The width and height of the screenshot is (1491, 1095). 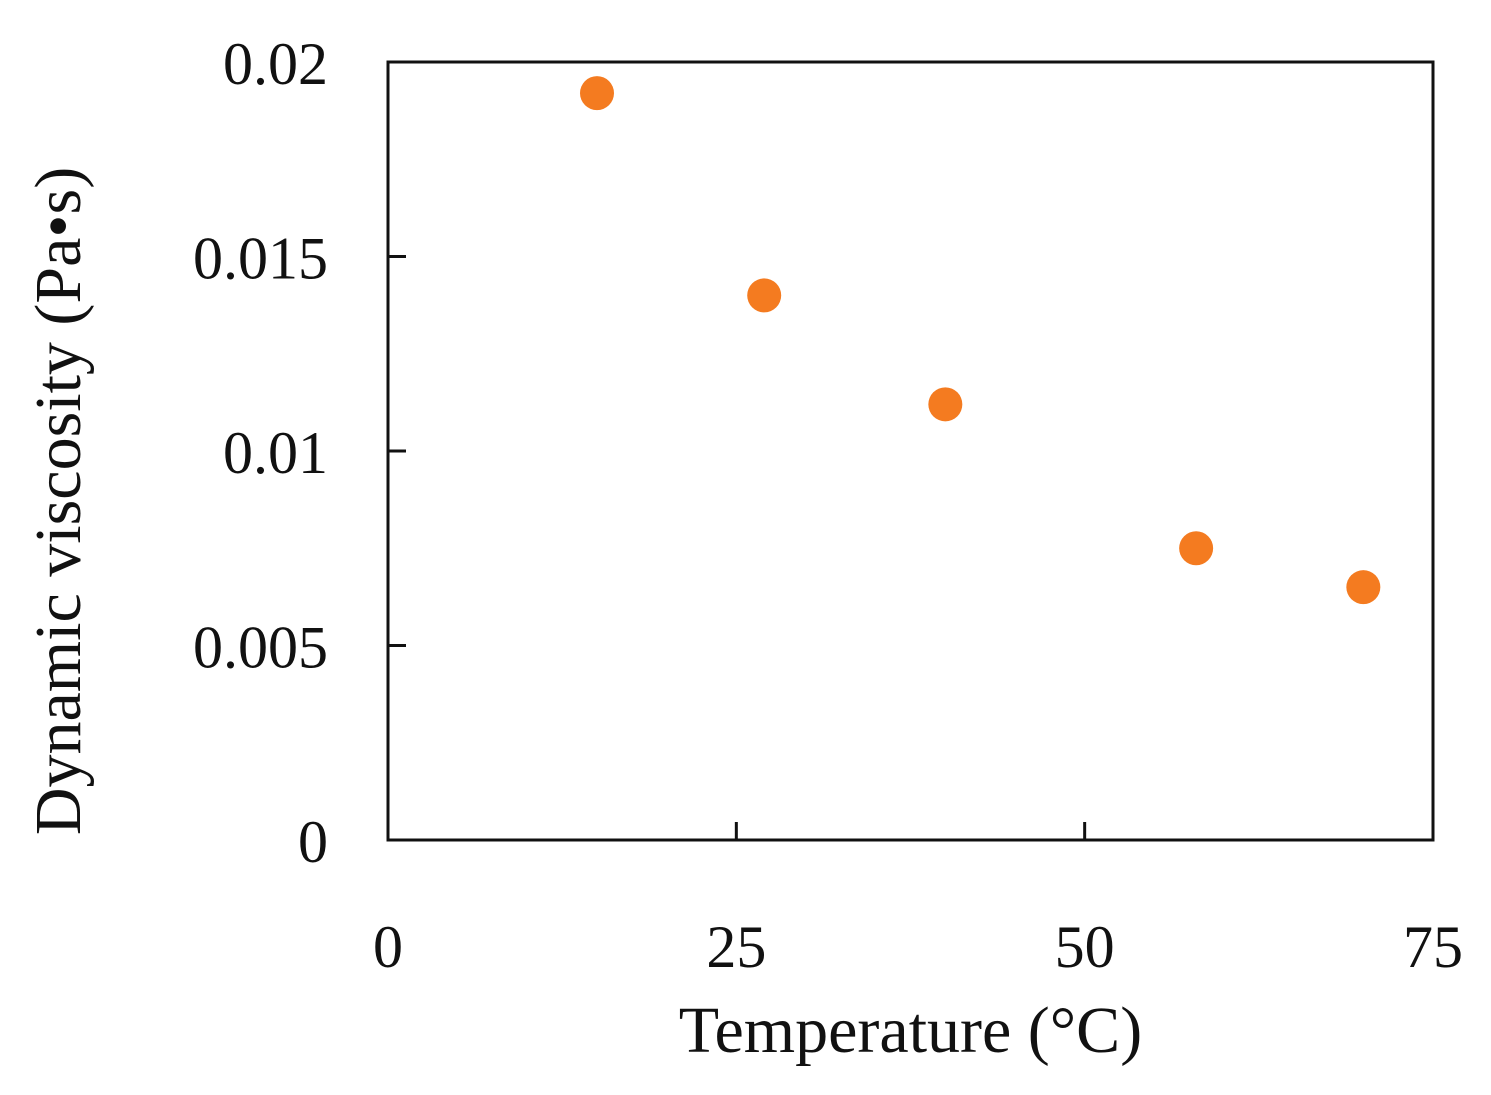 What do you see at coordinates (275, 64) in the screenshot?
I see `y-tick-label: 0.02` at bounding box center [275, 64].